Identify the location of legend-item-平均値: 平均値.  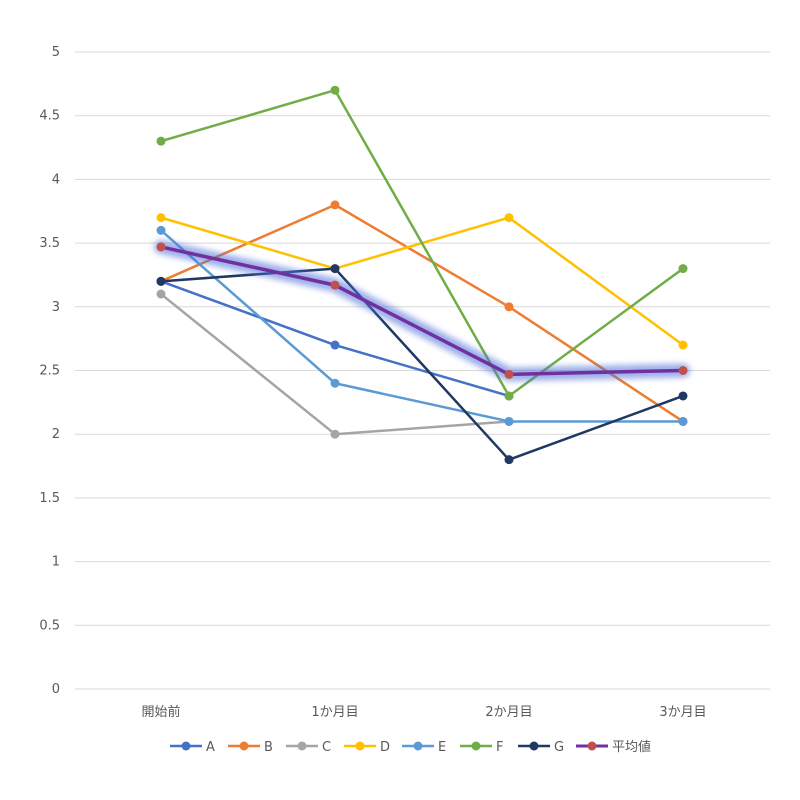
(613, 747).